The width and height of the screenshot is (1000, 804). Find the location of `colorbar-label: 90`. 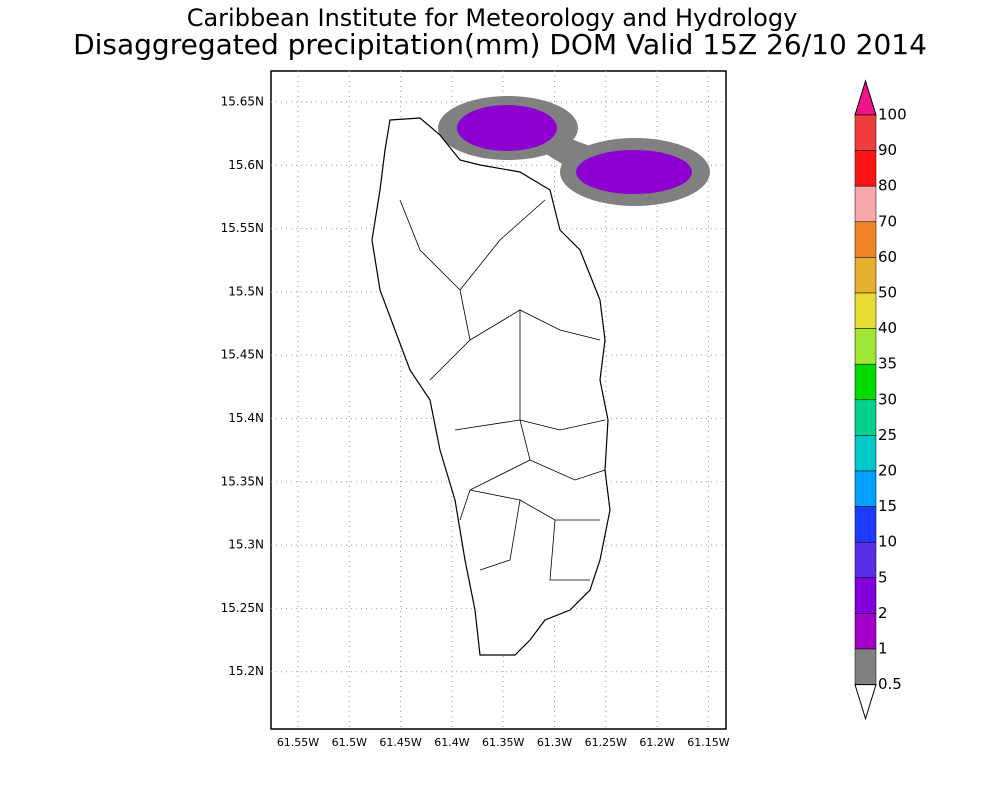

colorbar-label: 90 is located at coordinates (887, 150).